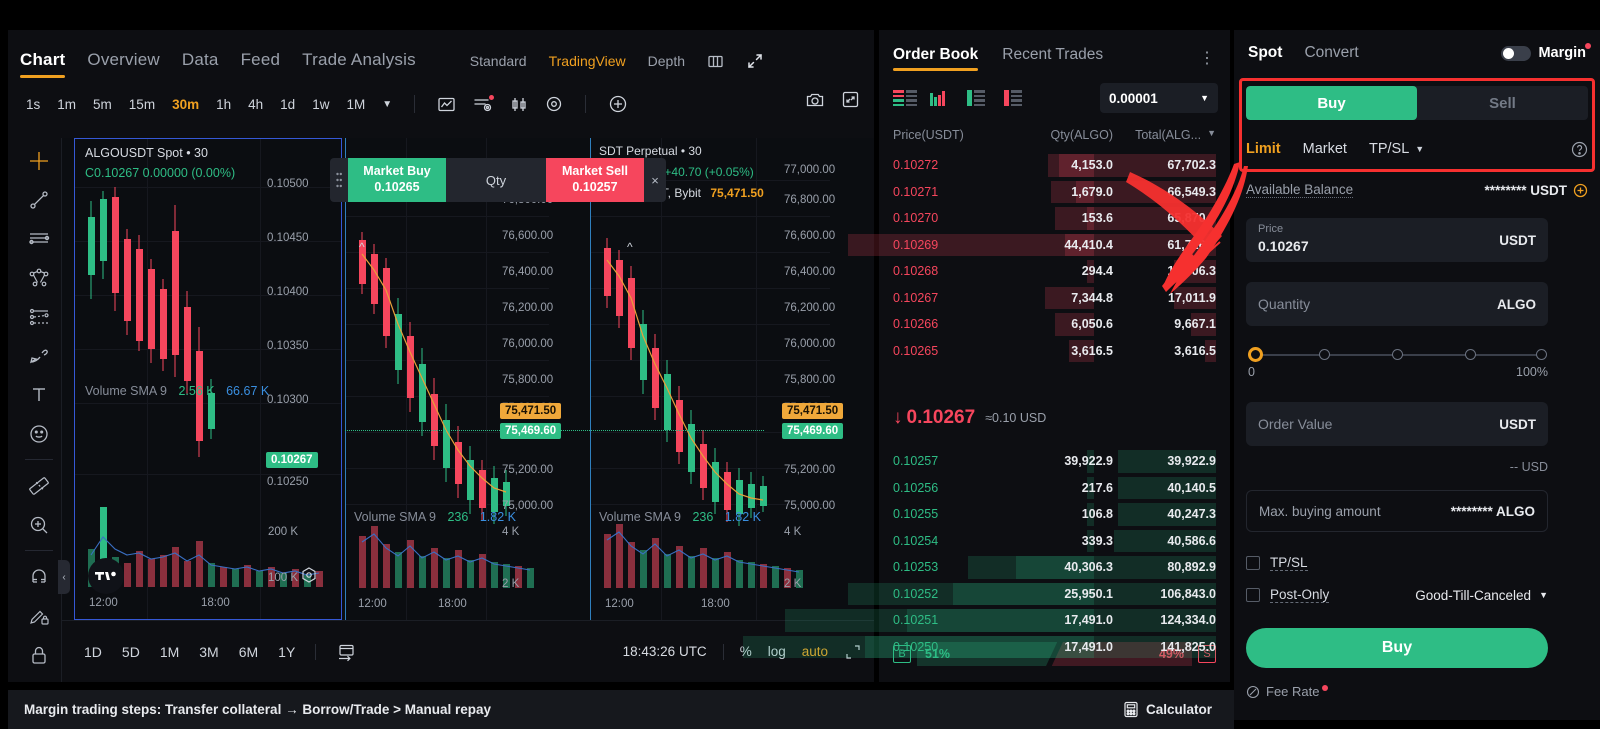 This screenshot has width=1600, height=729. Describe the element at coordinates (1397, 424) in the screenshot. I see `order-value-input: Order Value USDT` at that location.